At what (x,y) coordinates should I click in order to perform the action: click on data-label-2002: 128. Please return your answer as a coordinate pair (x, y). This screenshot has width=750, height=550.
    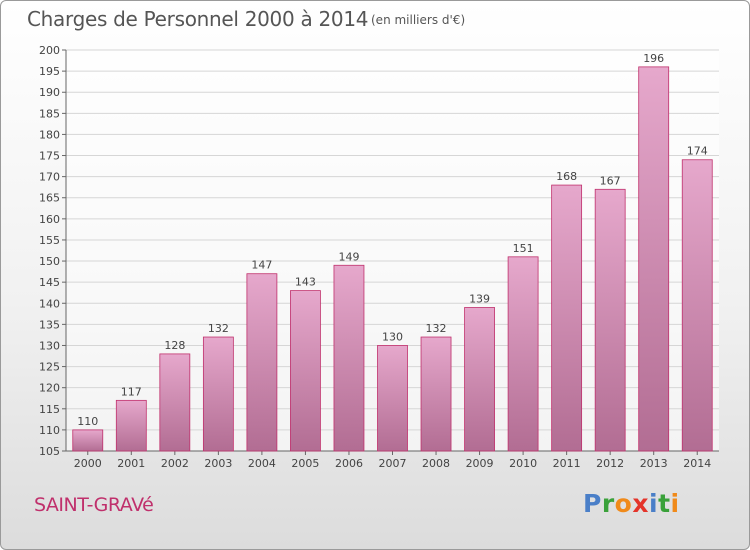
    Looking at the image, I should click on (174, 345).